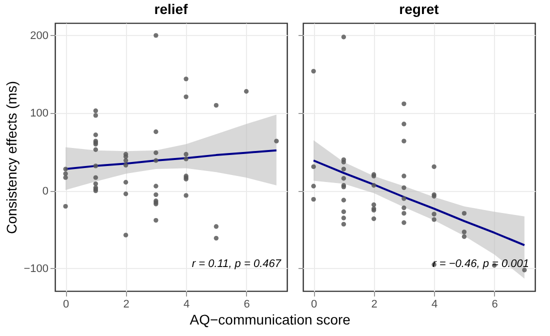 Image resolution: width=550 pixels, height=336 pixels. Describe the element at coordinates (171, 9) in the screenshot. I see `chart-title: relief` at that location.